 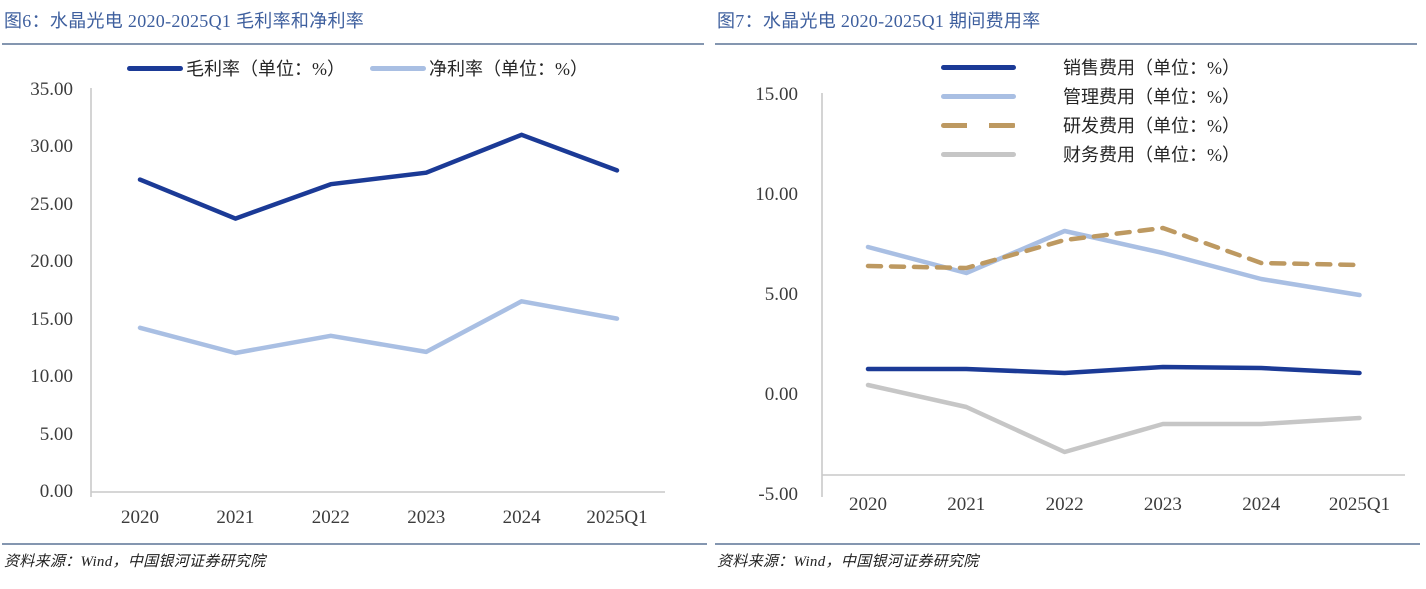 What do you see at coordinates (1151, 68) in the screenshot?
I see `selling-expense-ratio-legend-label: 销售费用（单位：%）` at bounding box center [1151, 68].